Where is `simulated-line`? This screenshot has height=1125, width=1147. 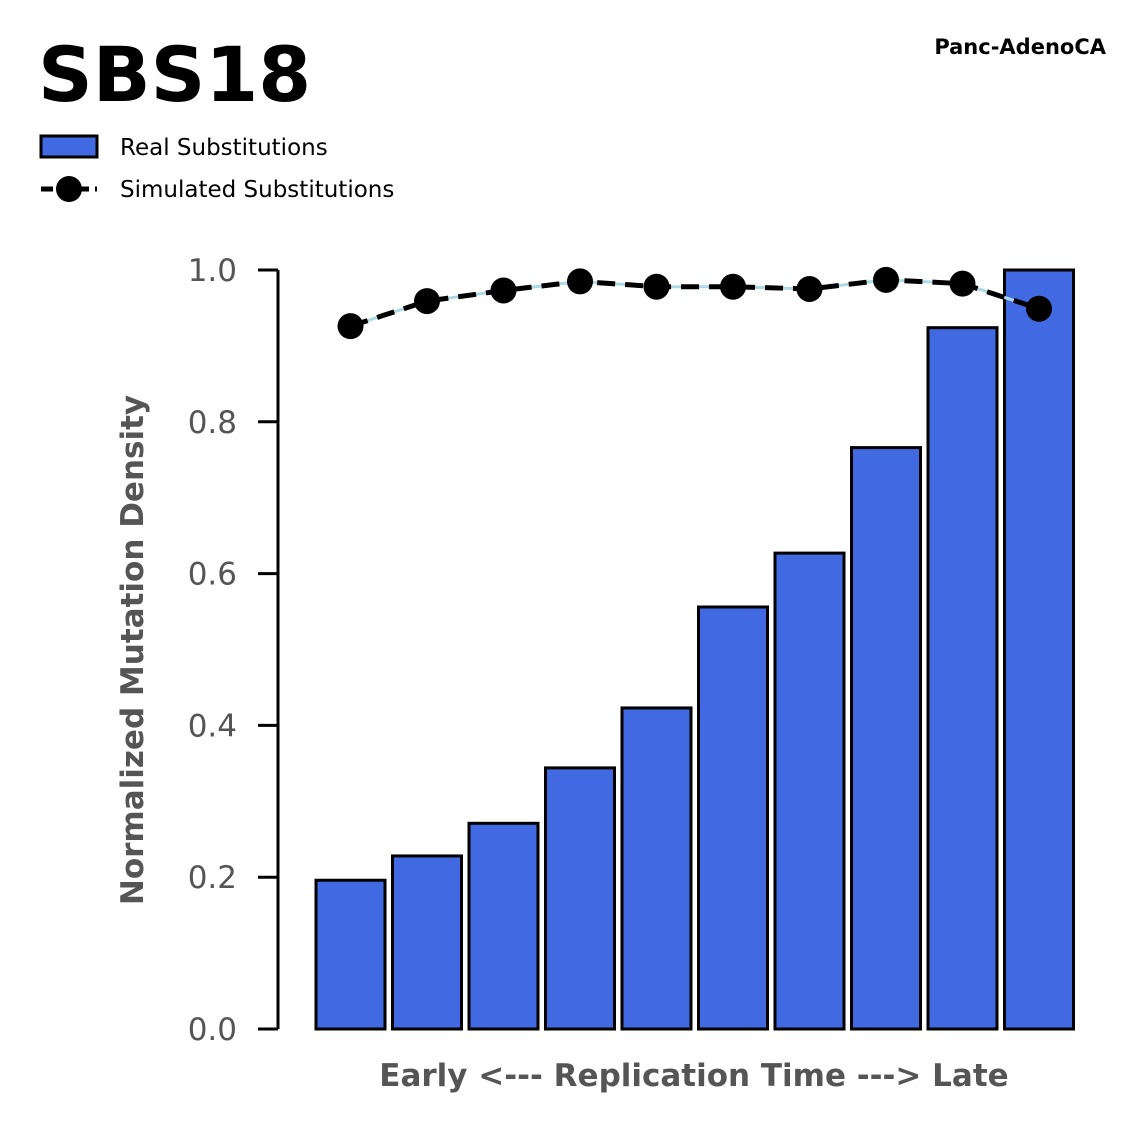
simulated-line is located at coordinates (694, 303).